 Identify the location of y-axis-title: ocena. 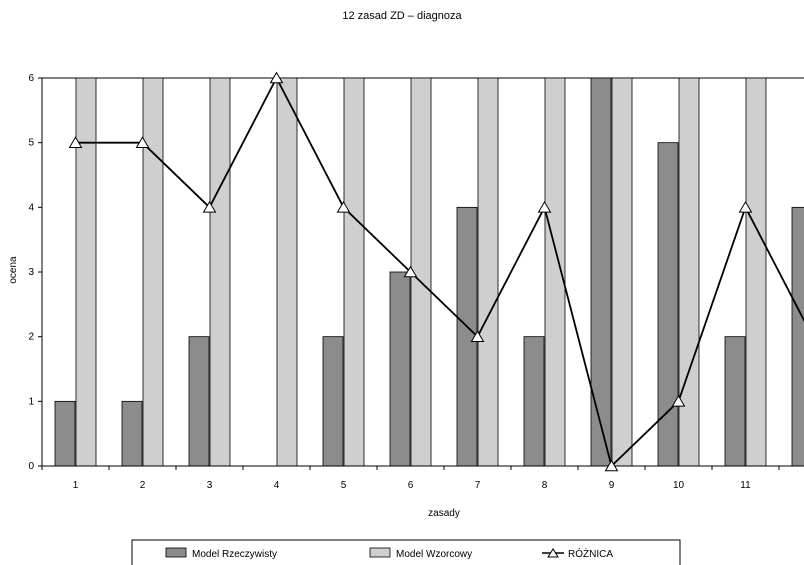
(13, 270).